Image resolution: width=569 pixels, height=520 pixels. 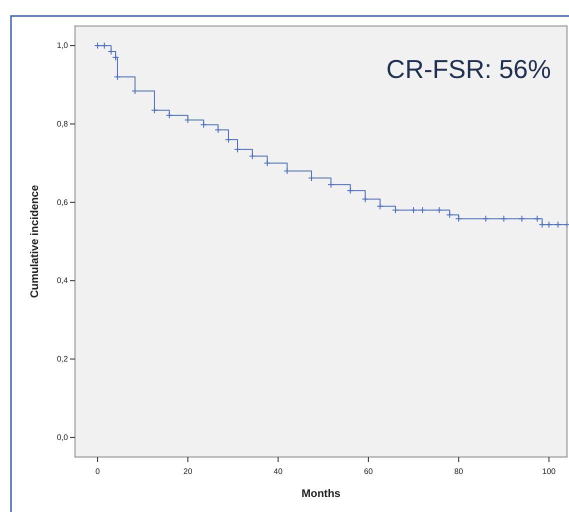 What do you see at coordinates (369, 471) in the screenshot?
I see `x-tick-label: 60` at bounding box center [369, 471].